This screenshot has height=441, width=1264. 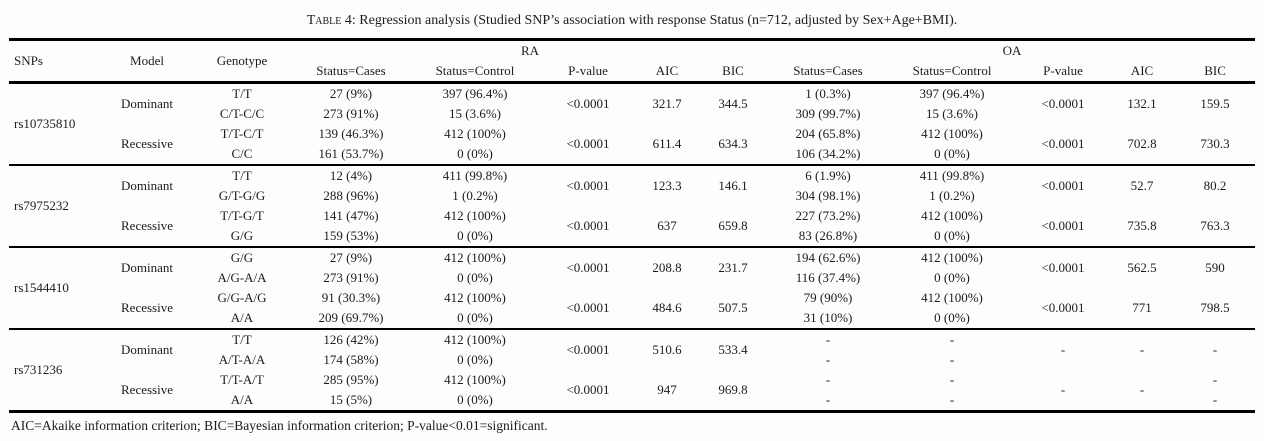 What do you see at coordinates (952, 70) in the screenshot?
I see `col-header-oa-status-control: Status=Control` at bounding box center [952, 70].